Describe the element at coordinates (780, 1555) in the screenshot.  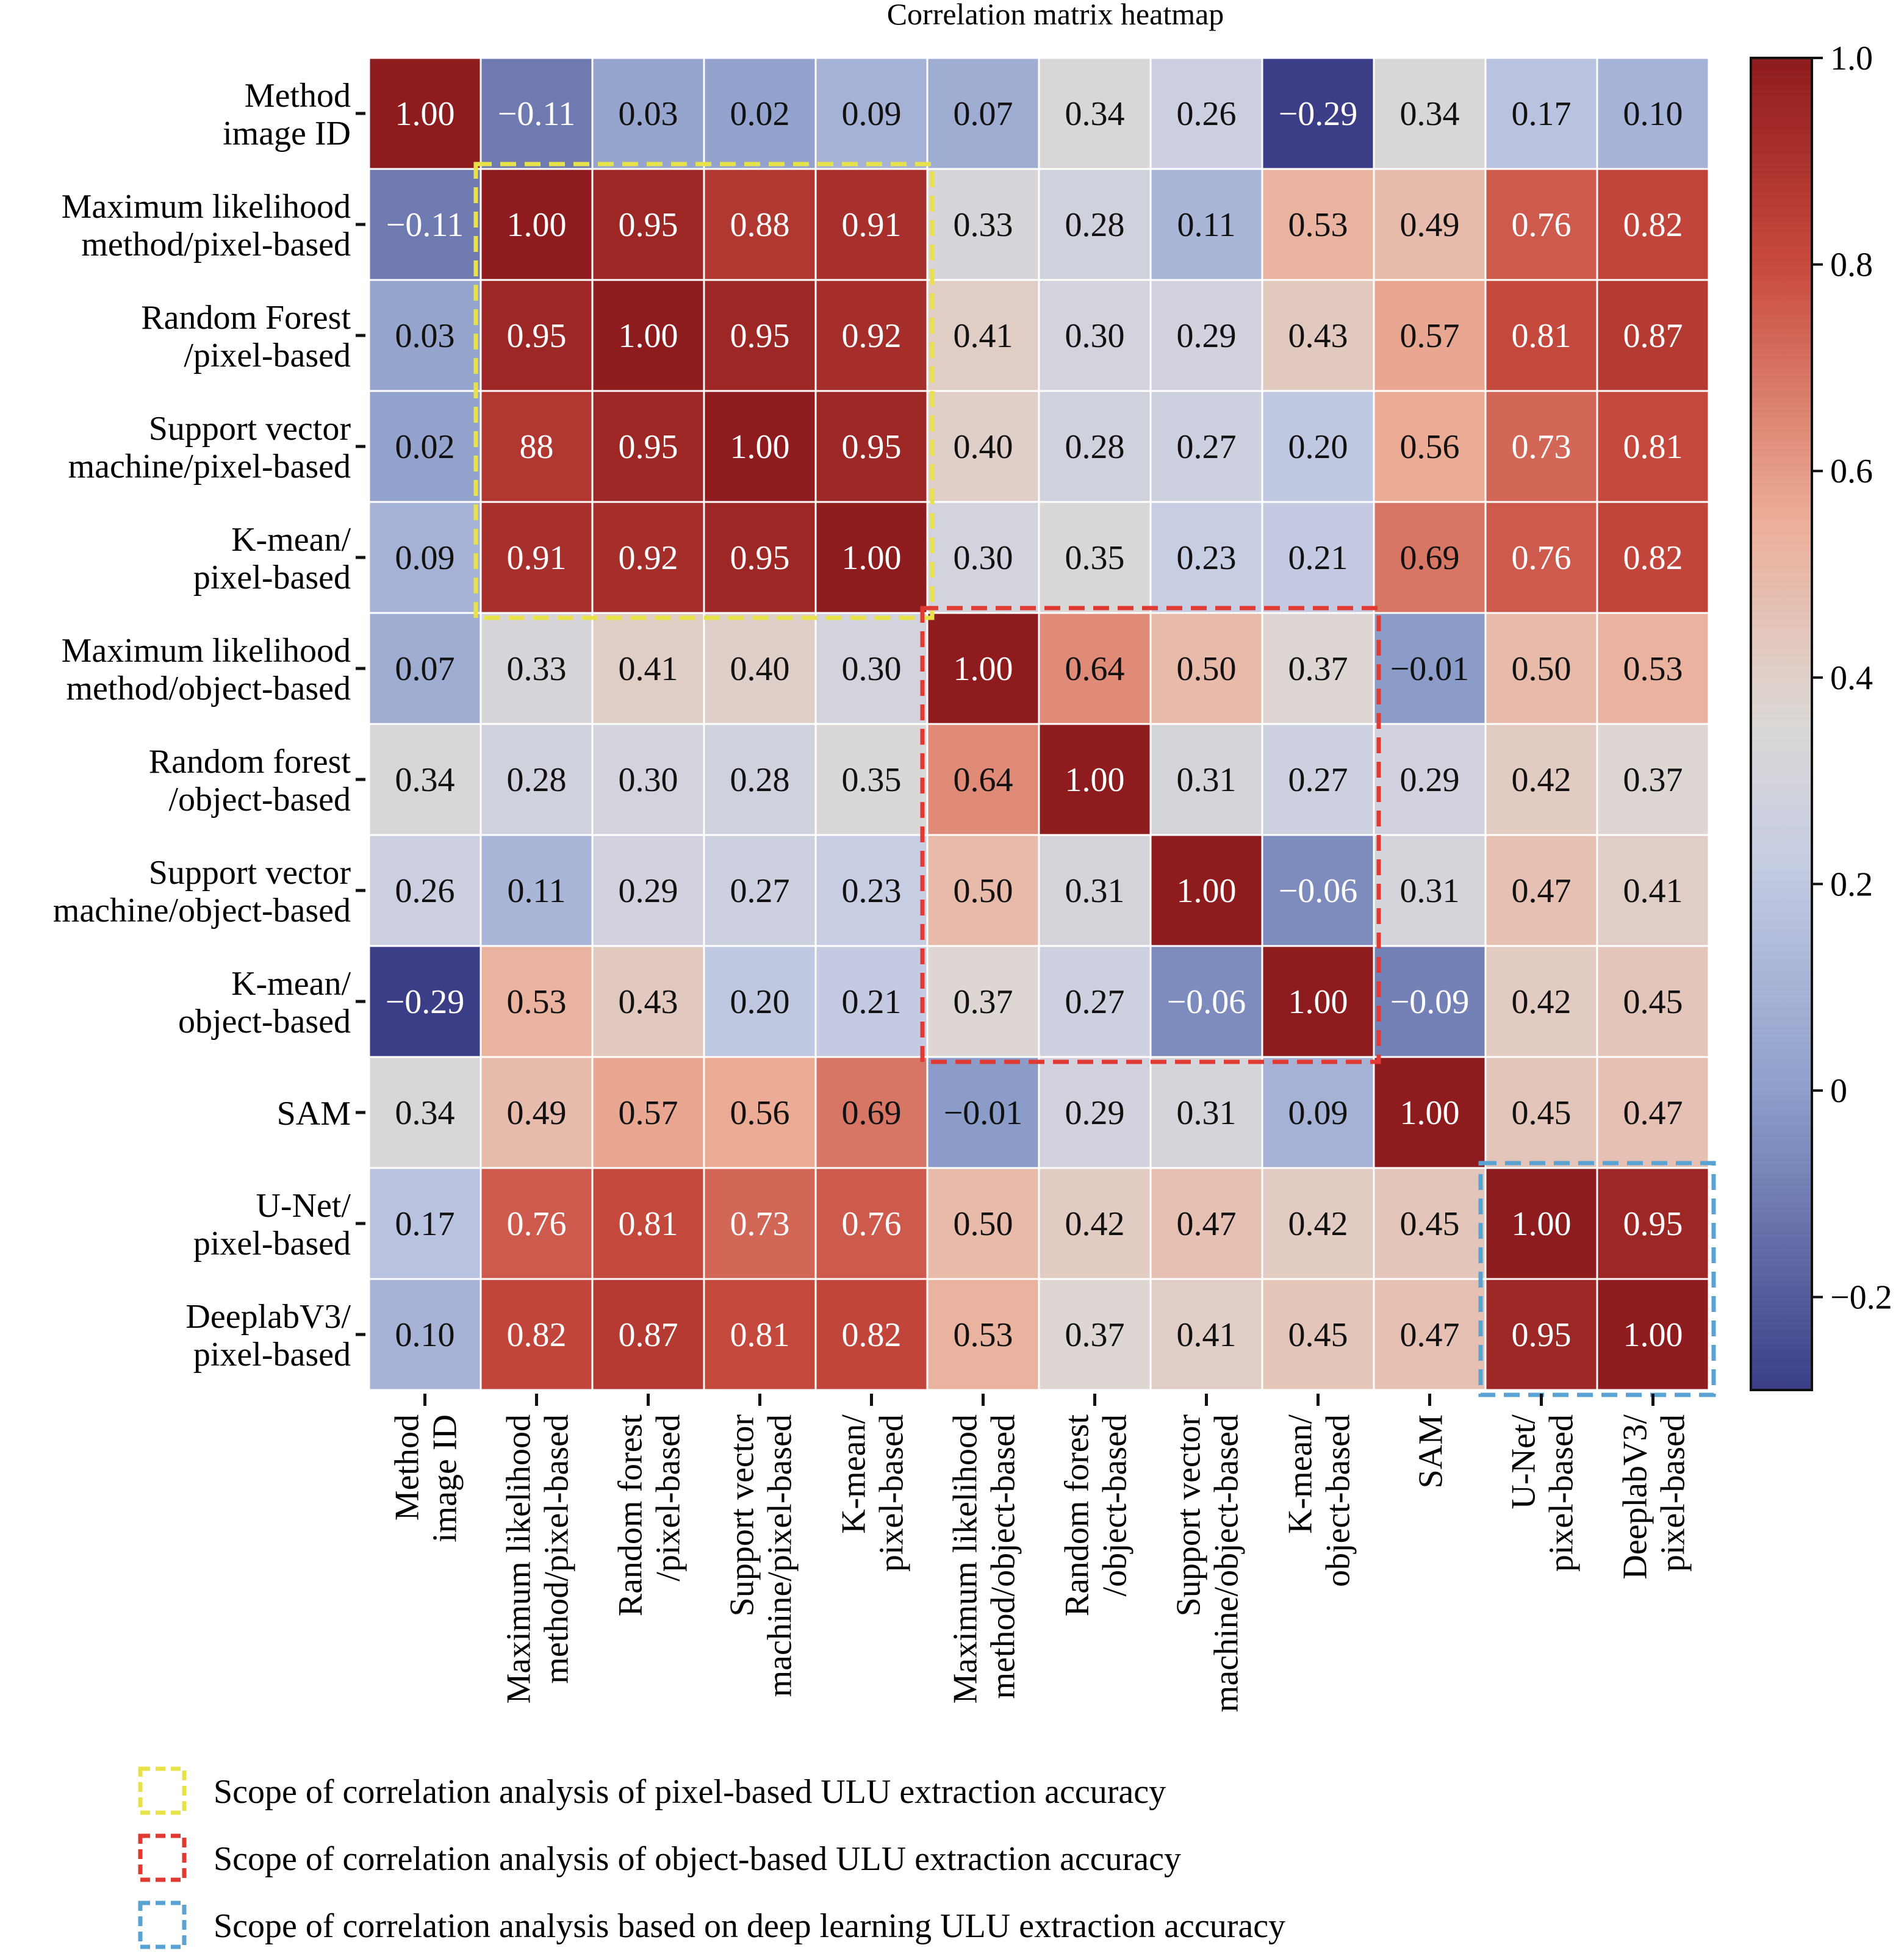
I see `column-label: machine/pixel-based` at that location.